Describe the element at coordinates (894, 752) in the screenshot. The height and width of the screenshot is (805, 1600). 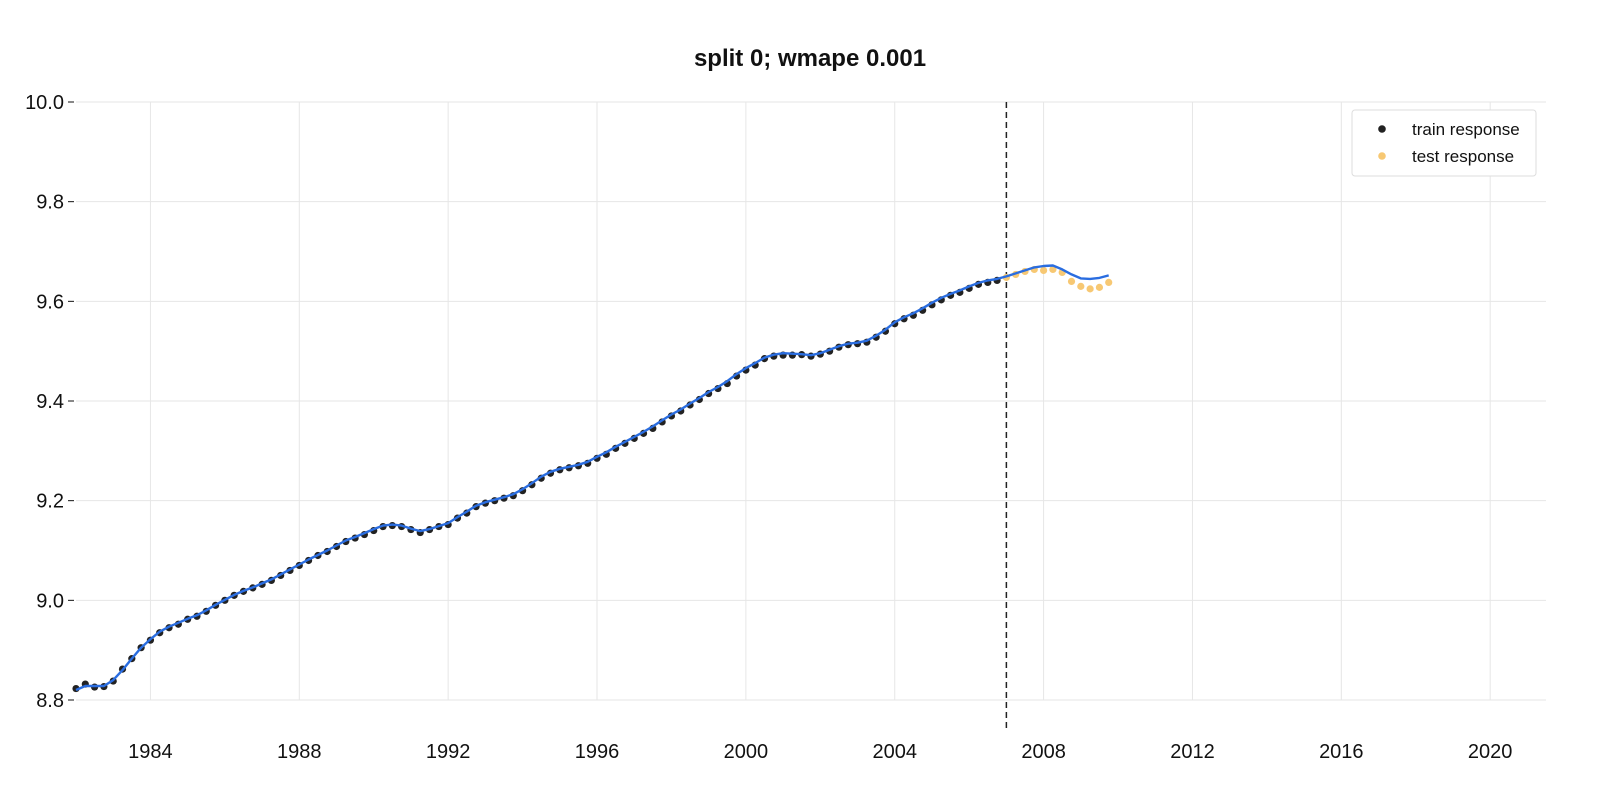
I see `x-tick-label: 2004` at that location.